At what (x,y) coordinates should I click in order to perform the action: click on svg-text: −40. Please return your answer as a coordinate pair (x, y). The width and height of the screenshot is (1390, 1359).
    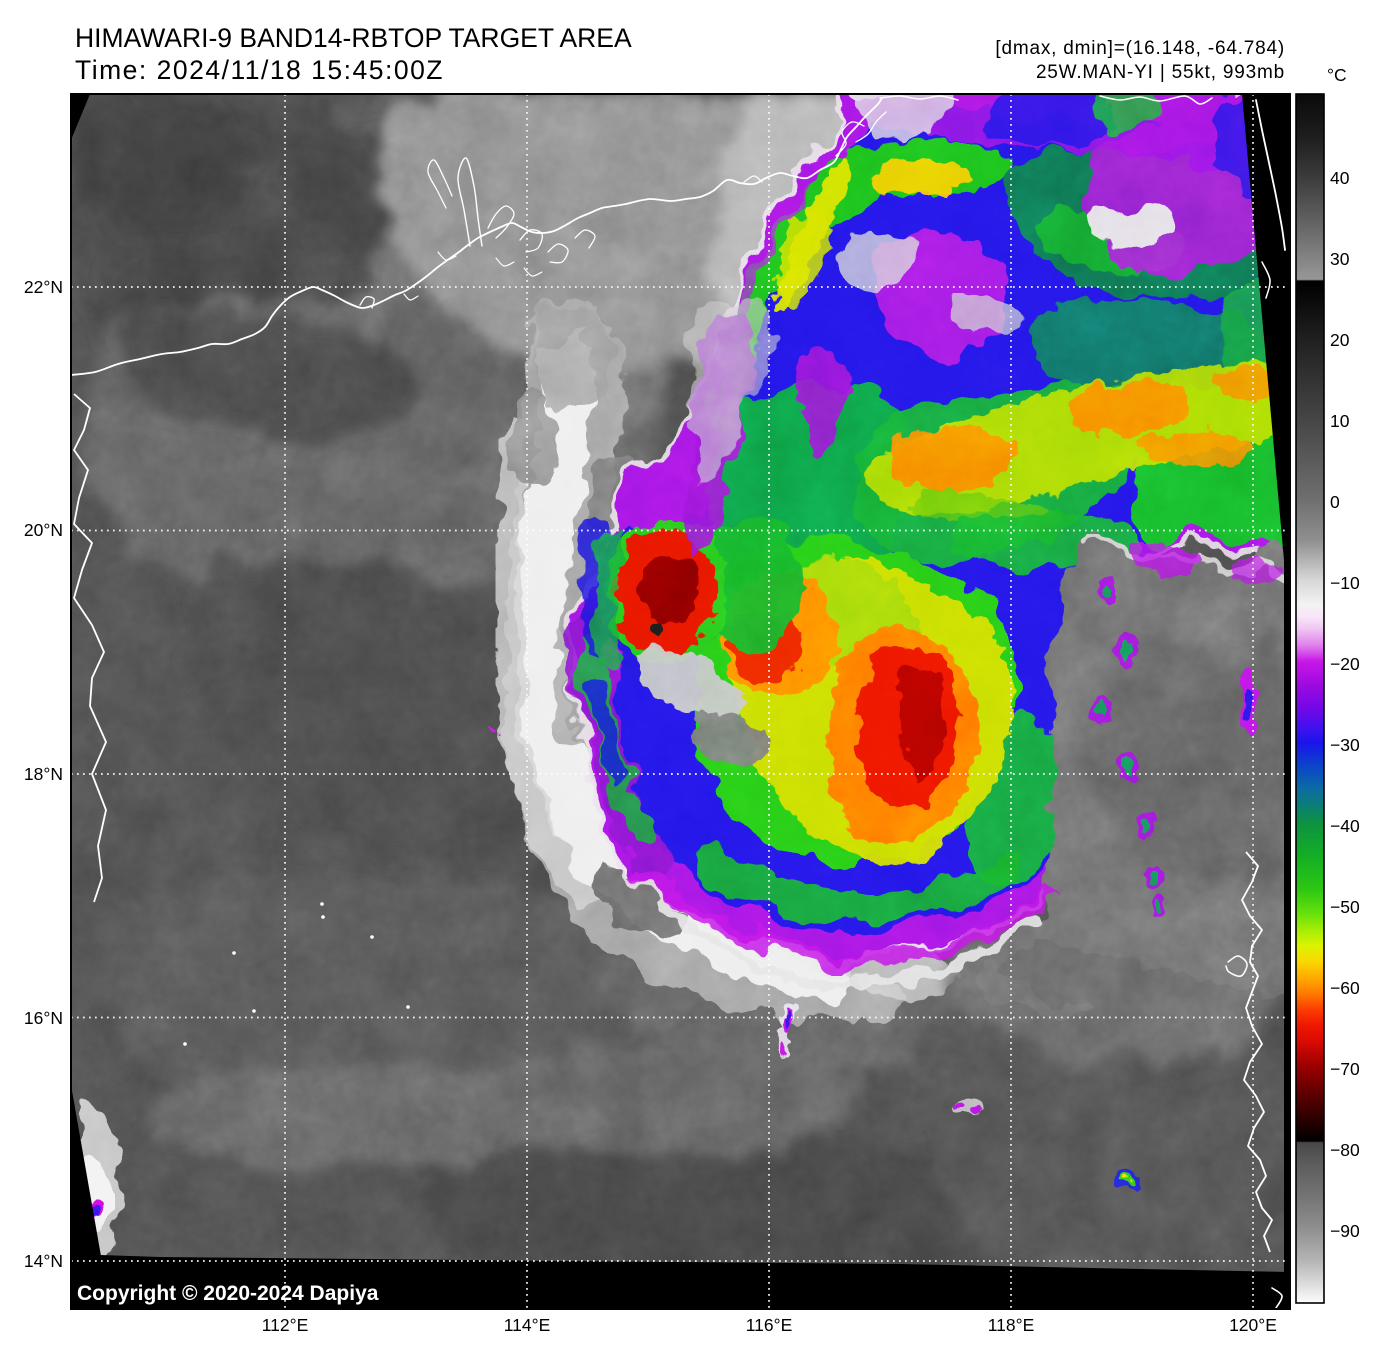
    Looking at the image, I should click on (1345, 826).